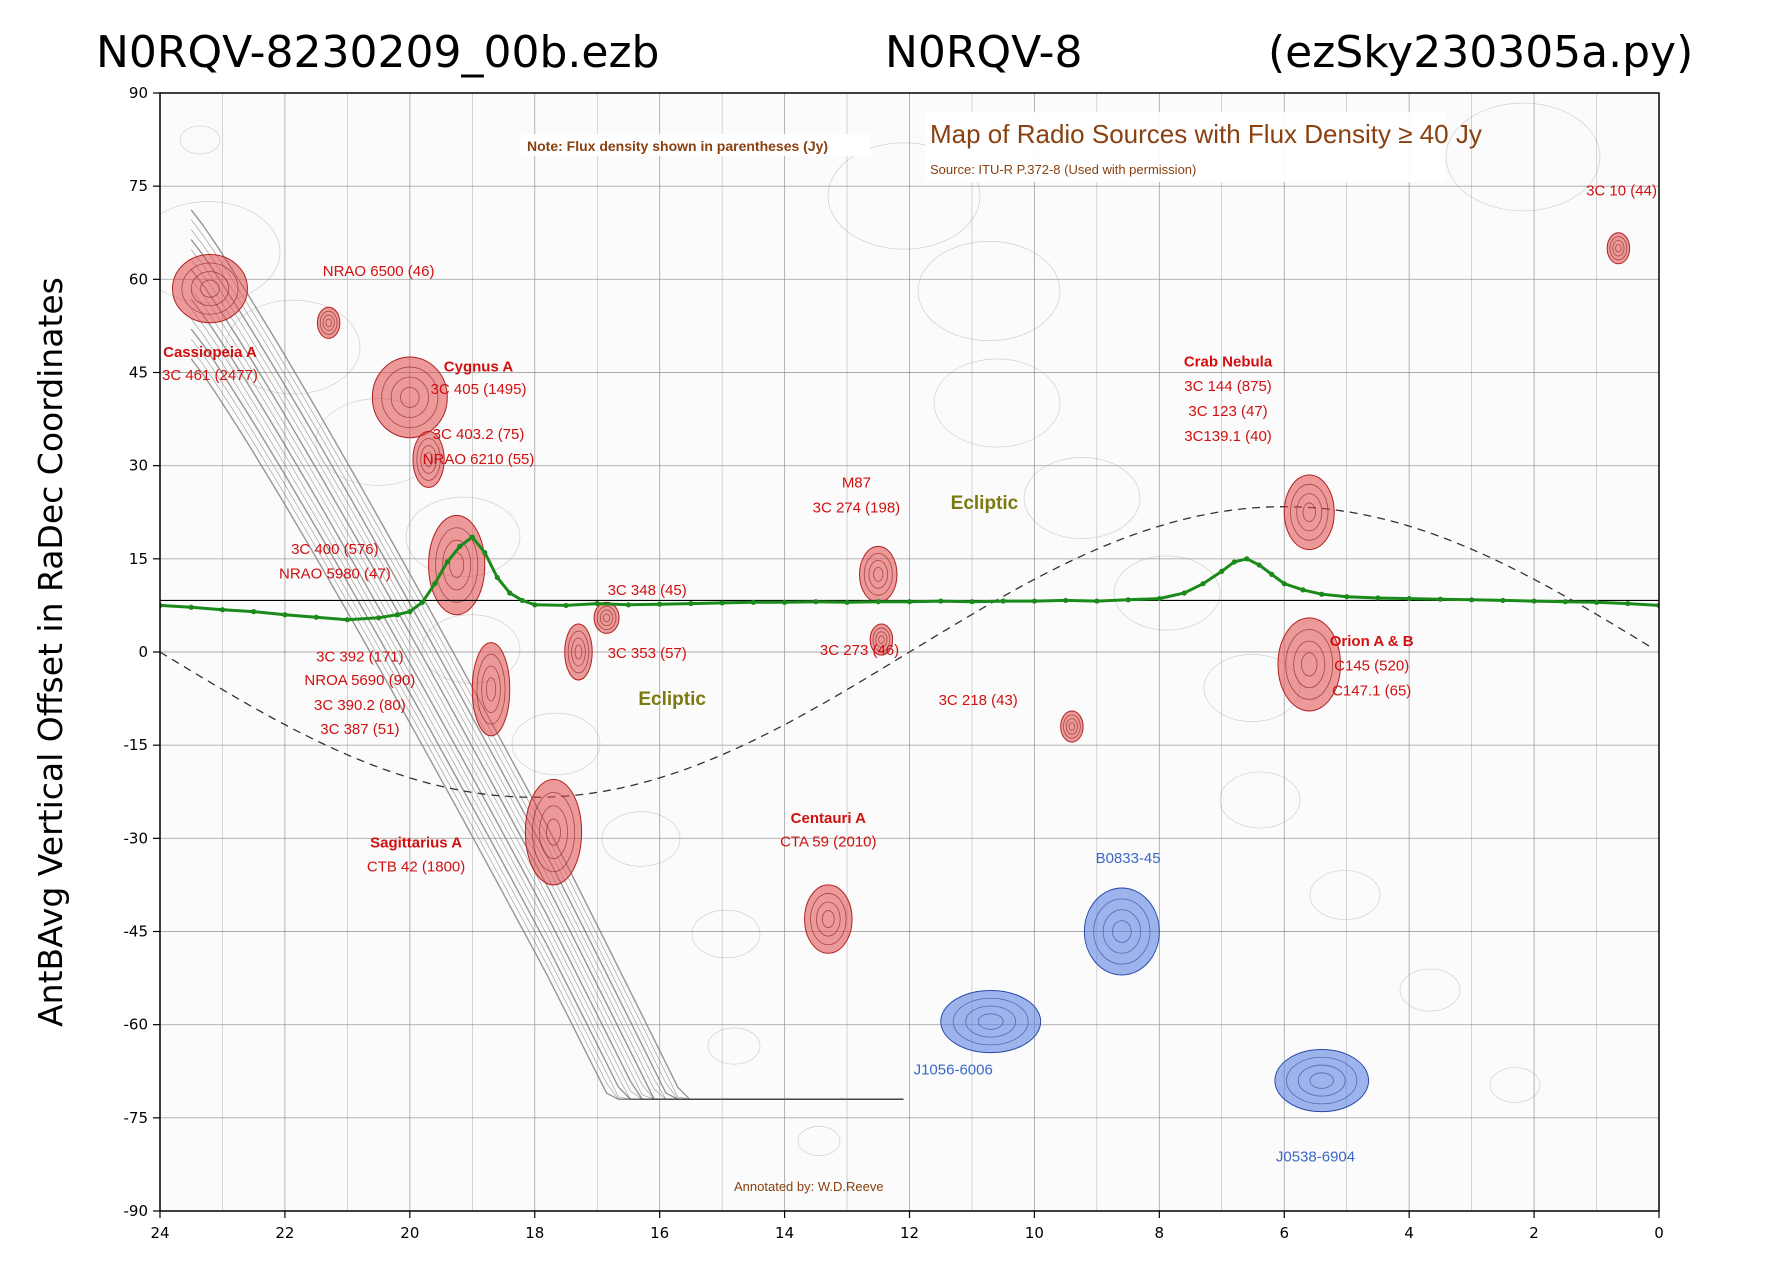  Describe the element at coordinates (210, 375) in the screenshot. I see `source-label: 3C 461 (2477)` at that location.